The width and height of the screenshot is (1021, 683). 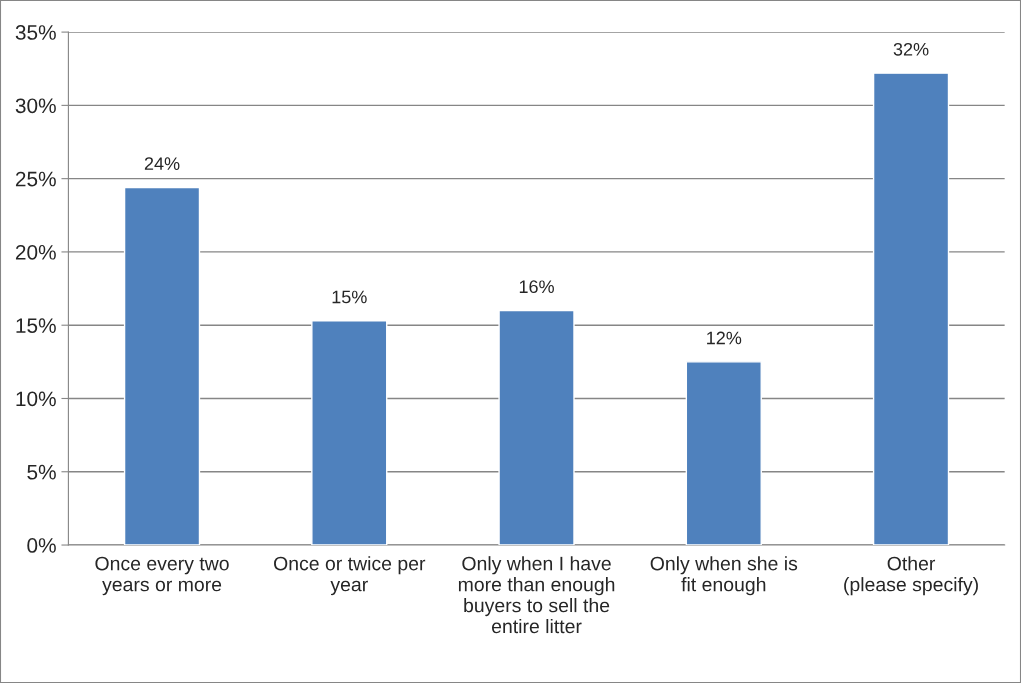 What do you see at coordinates (536, 287) in the screenshot?
I see `data-label: 16%` at bounding box center [536, 287].